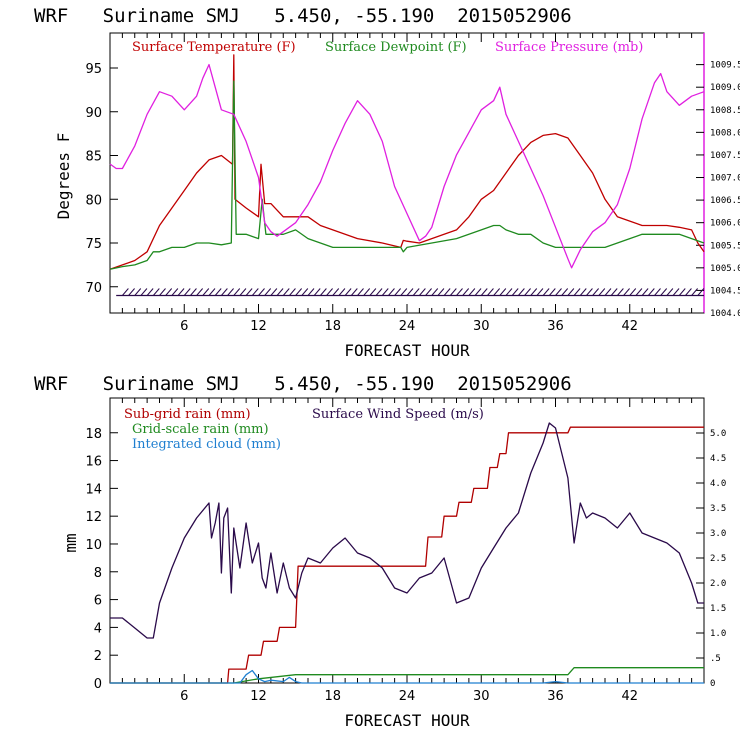 The width and height of the screenshot is (740, 740). I want to click on chart2-x-axis-label: FORECAST HOUR, so click(407, 720).